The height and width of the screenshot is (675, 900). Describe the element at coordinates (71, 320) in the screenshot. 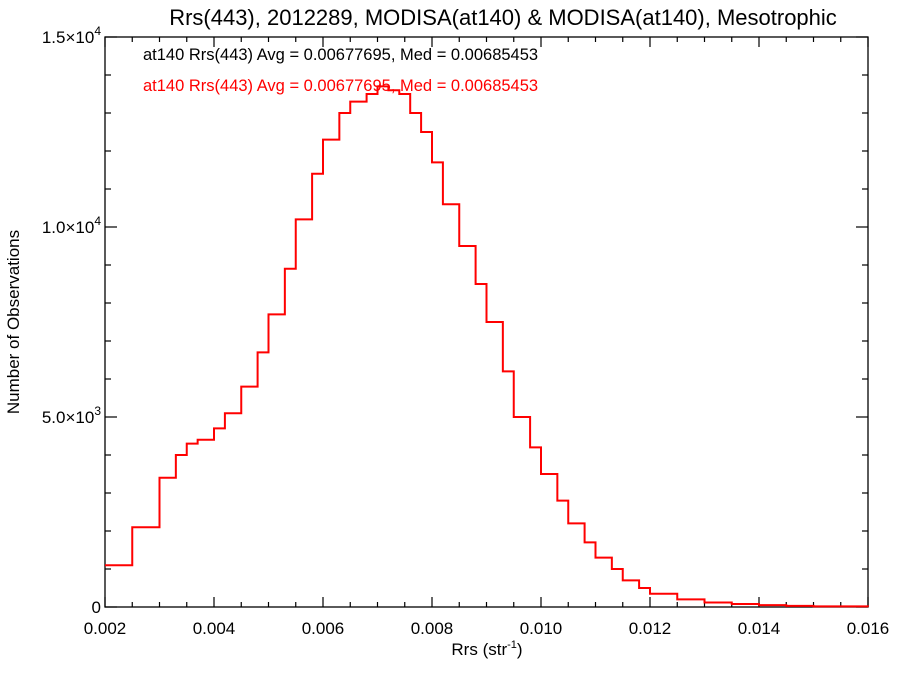

I see `y-tick-labels: 0 5.0×10³ 1.0×10⁴ 1.5×10⁴` at that location.